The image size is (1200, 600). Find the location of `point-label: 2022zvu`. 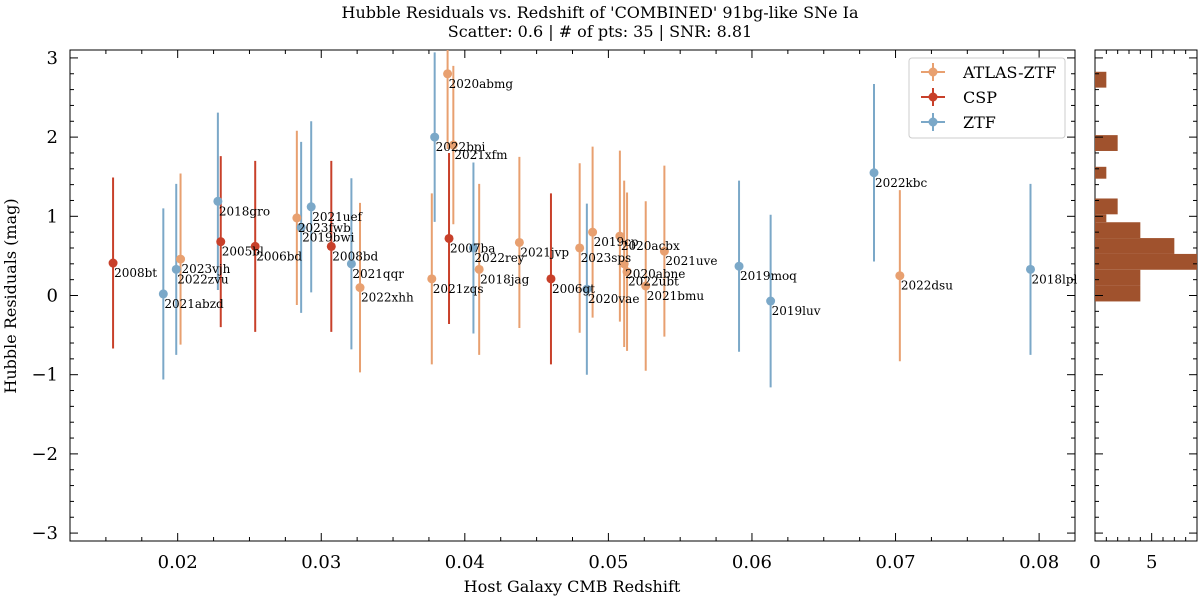

point-label: 2022zvu is located at coordinates (203, 279).